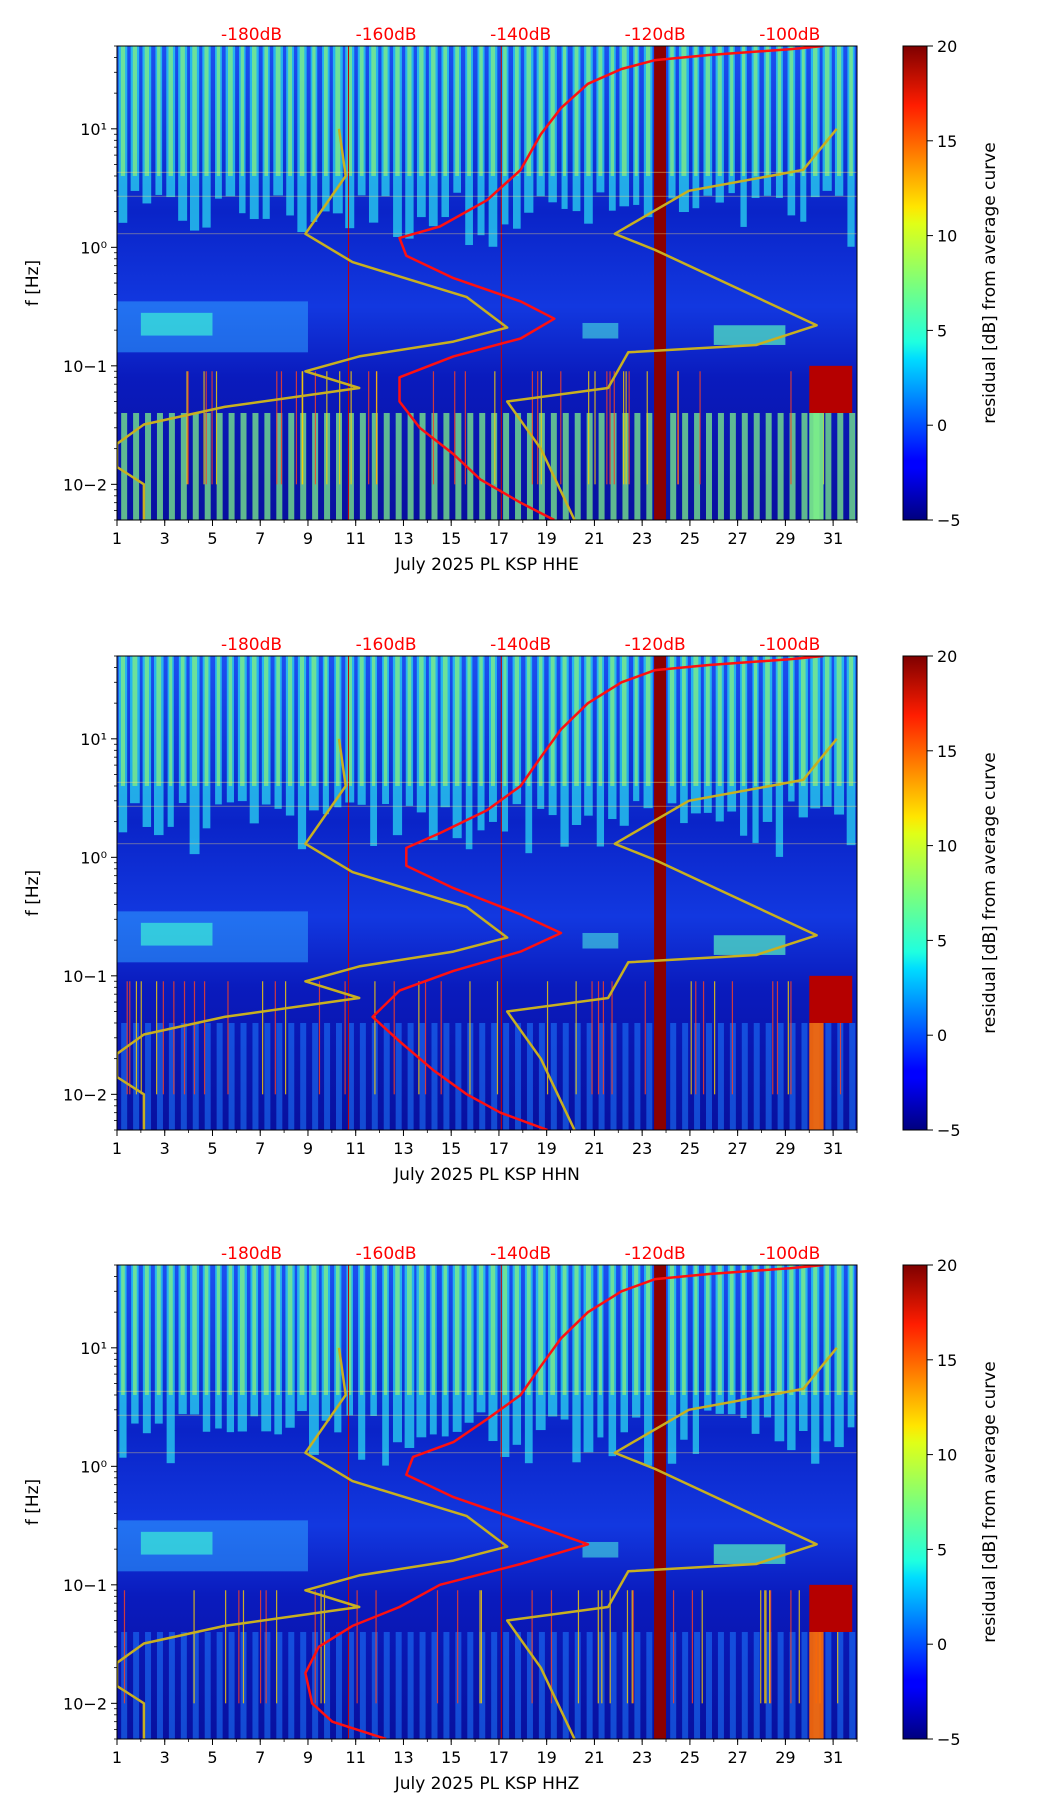 Image resolution: width=1052 pixels, height=1806 pixels. Describe the element at coordinates (117, 538) in the screenshot. I see `x-tick-label: 1` at that location.